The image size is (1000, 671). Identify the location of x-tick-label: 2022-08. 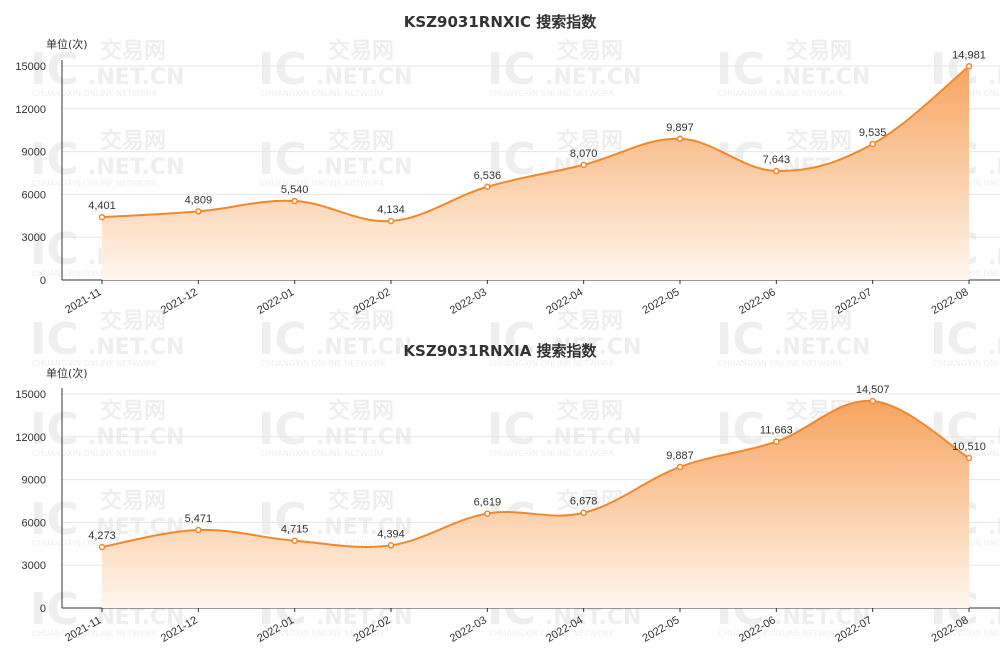
(950, 301).